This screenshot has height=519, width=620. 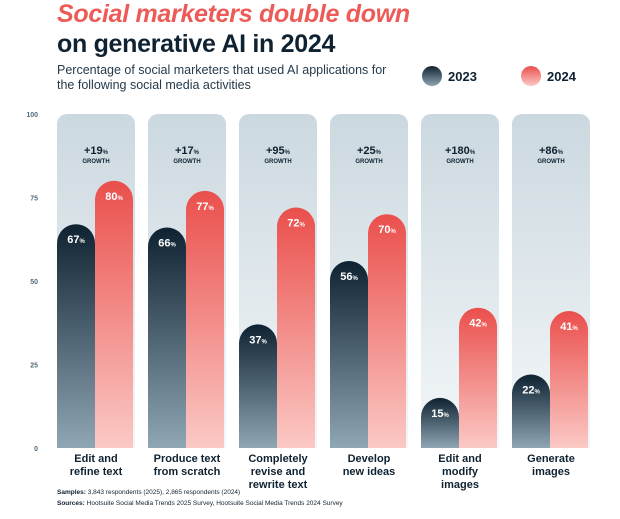 I want to click on growth-value: +86%, so click(x=551, y=151).